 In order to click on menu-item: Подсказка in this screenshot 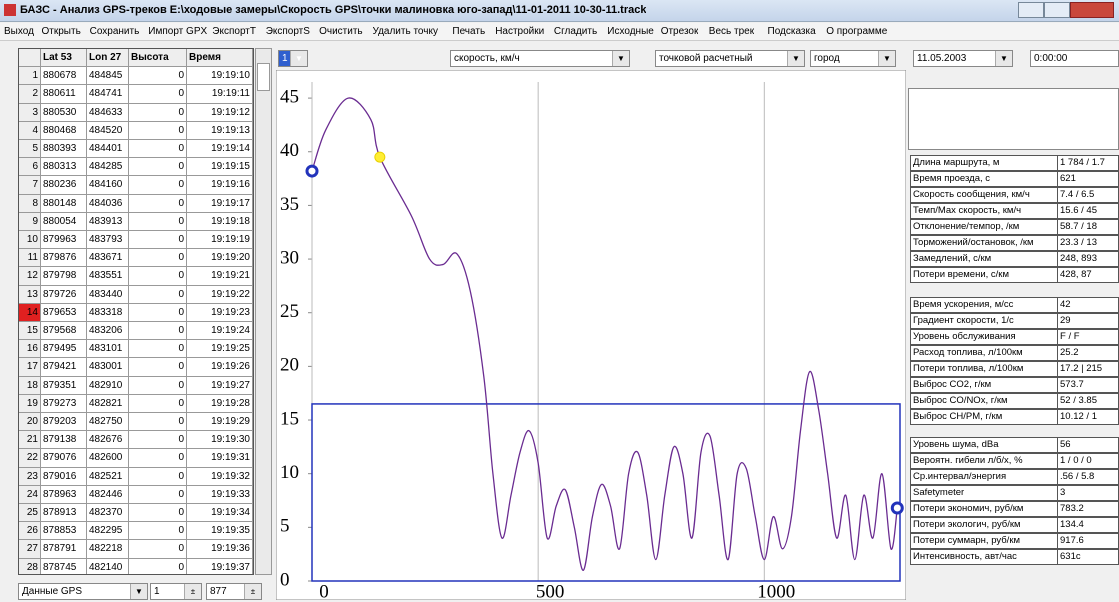, I will do `click(791, 31)`.